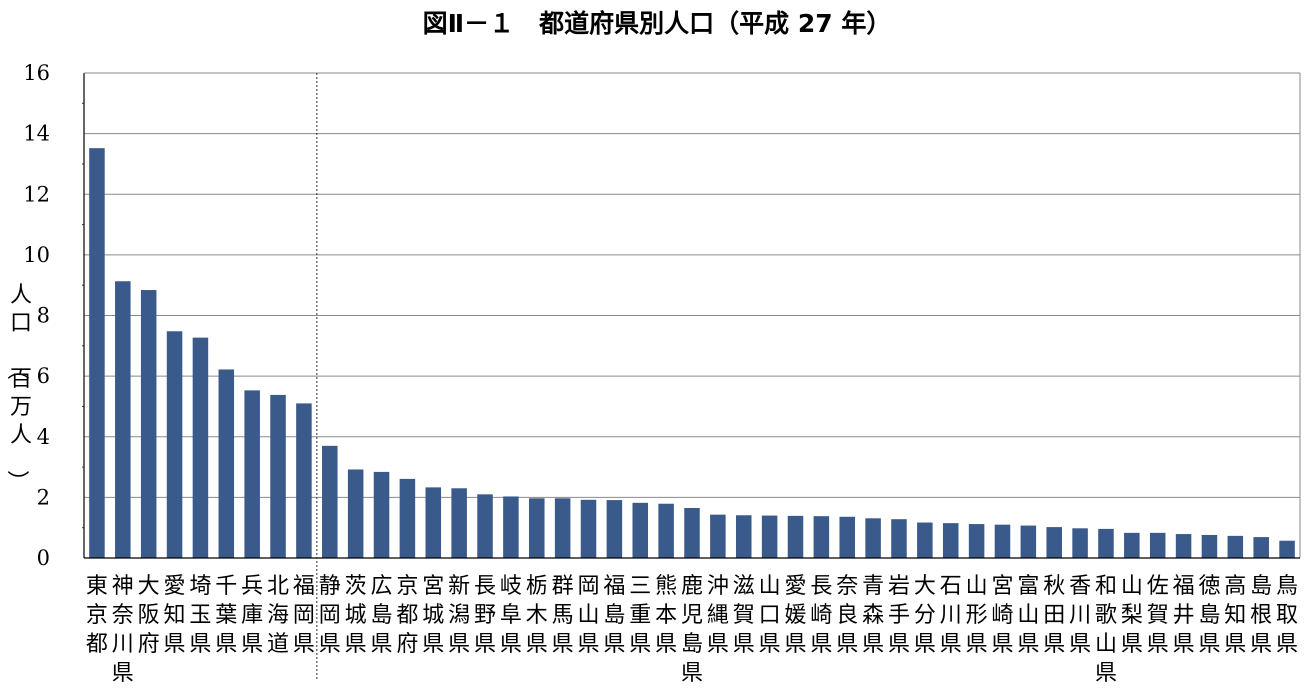  I want to click on category-label: 山口県, so click(770, 615).